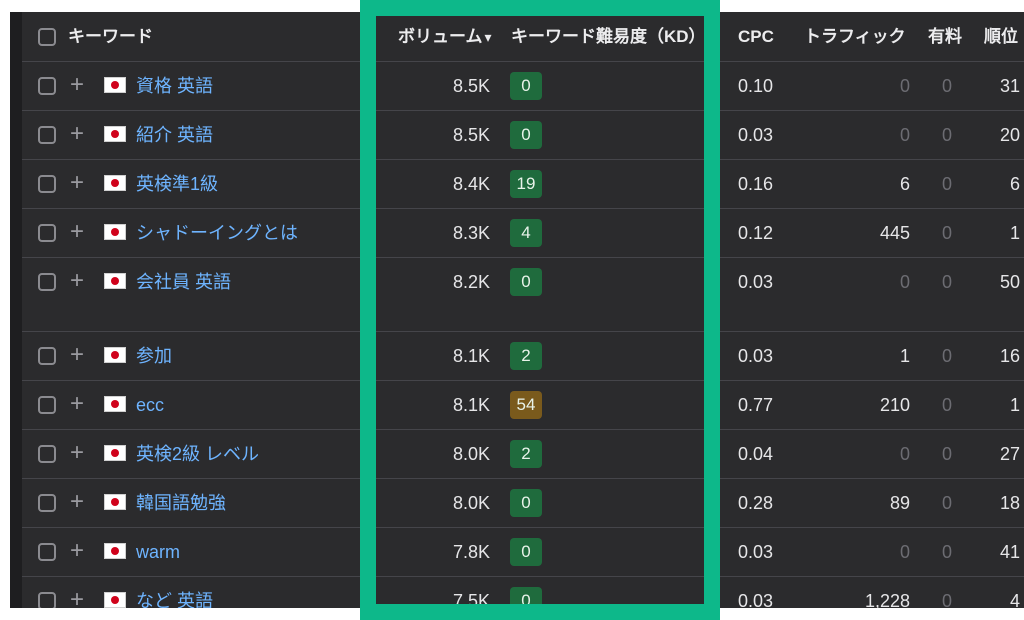 Image resolution: width=1024 pixels, height=620 pixels. Describe the element at coordinates (1009, 454) in the screenshot. I see `rank-value: 27` at that location.